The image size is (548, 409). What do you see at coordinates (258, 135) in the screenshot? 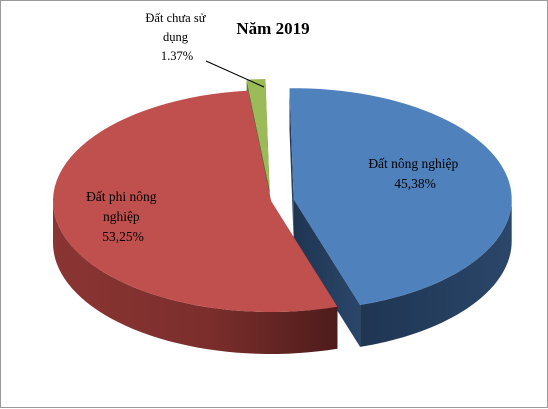
I see `slice-dat-chua-su-dung` at bounding box center [258, 135].